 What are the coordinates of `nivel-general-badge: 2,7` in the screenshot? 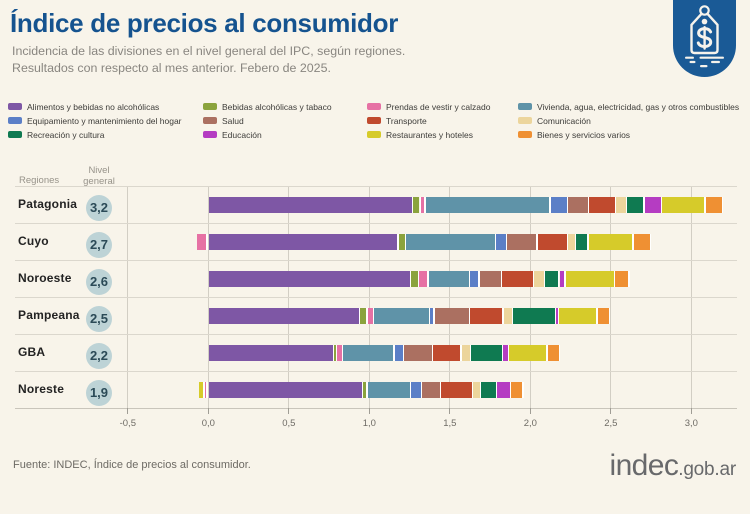 It's located at (99, 245).